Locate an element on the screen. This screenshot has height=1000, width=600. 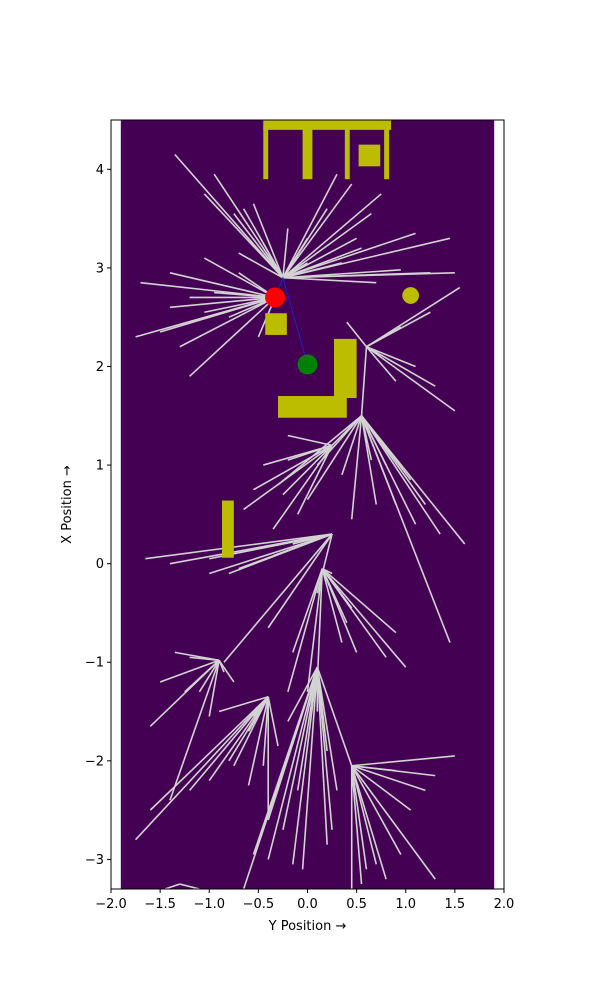
y-tick-label: 2 is located at coordinates (100, 367).